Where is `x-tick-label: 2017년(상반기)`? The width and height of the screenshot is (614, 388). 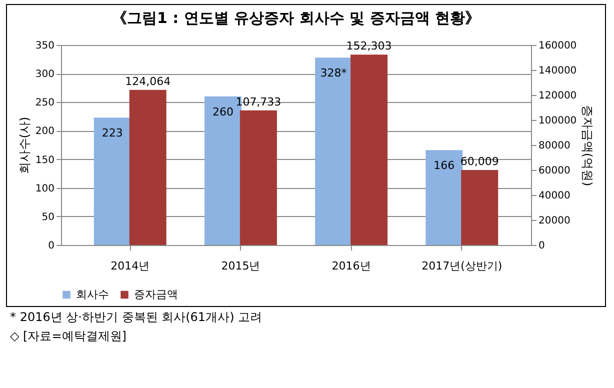
x-tick-label: 2017년(상반기) is located at coordinates (462, 266).